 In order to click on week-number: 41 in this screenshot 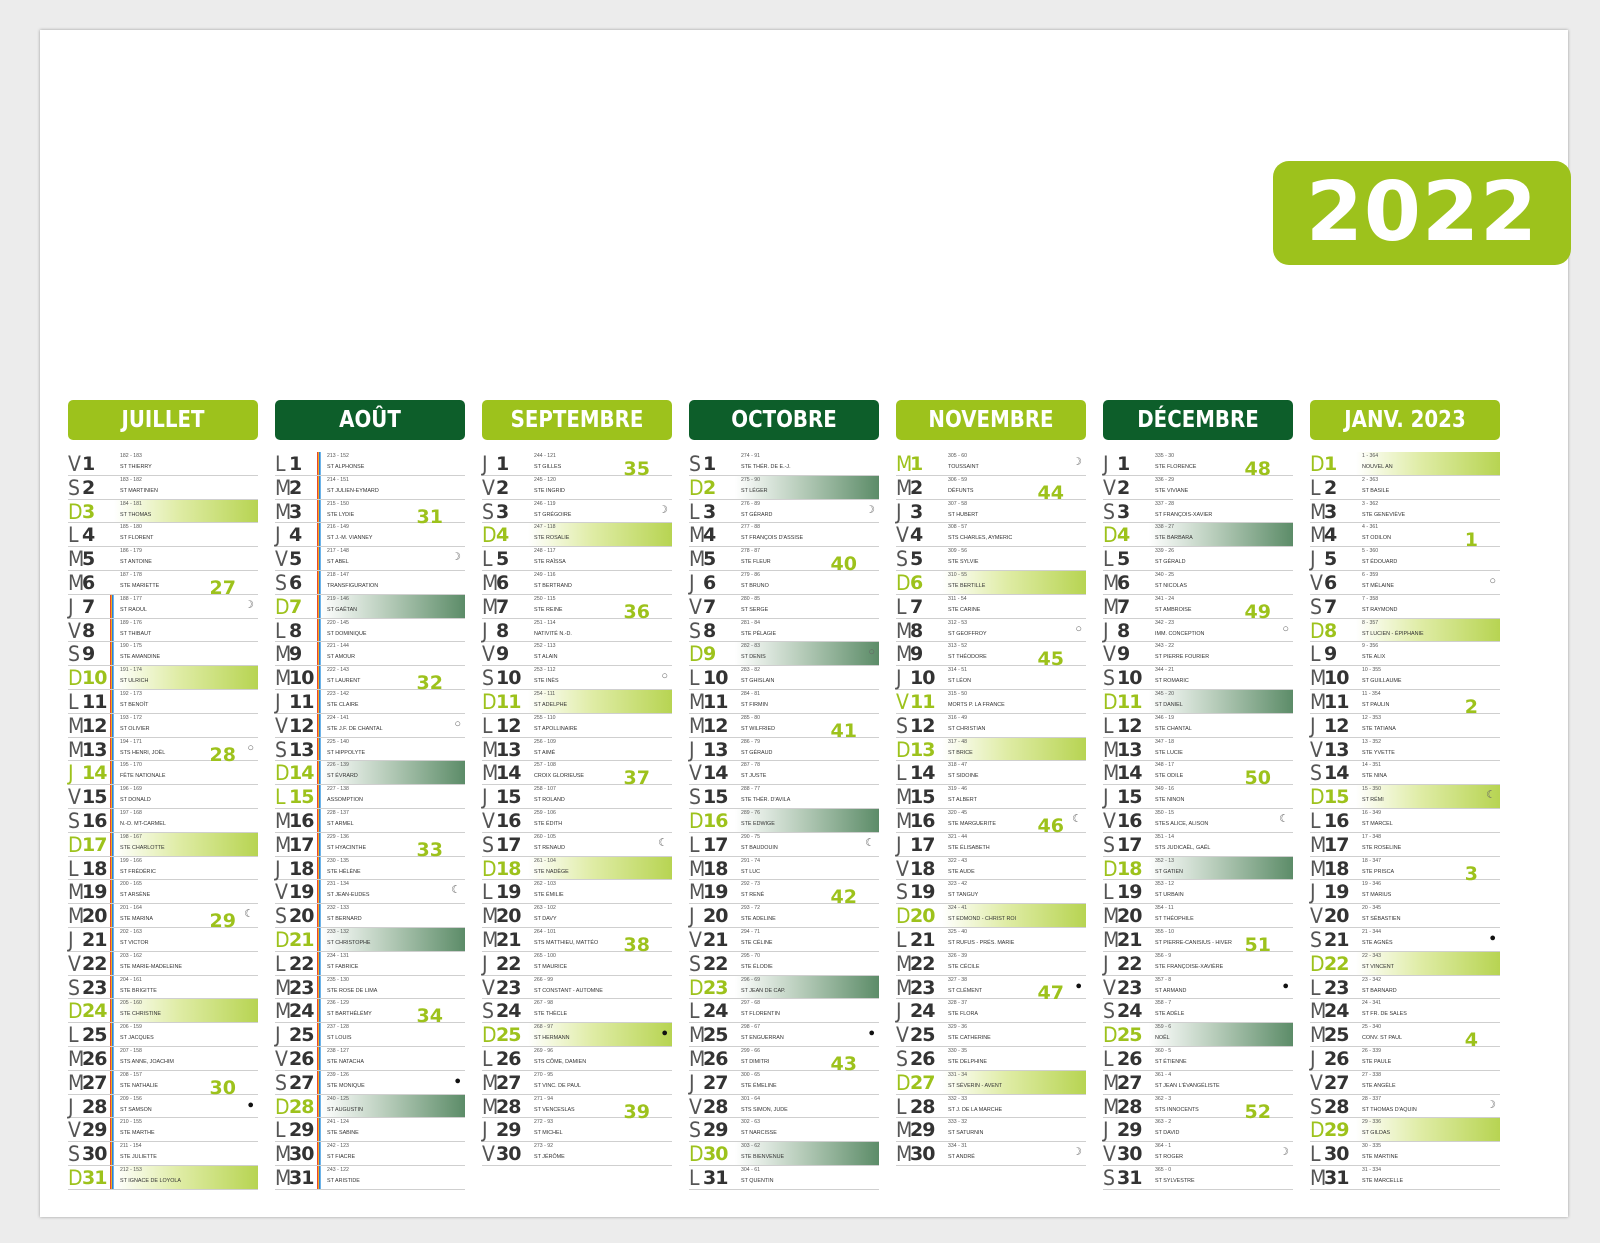, I will do `click(843, 730)`.